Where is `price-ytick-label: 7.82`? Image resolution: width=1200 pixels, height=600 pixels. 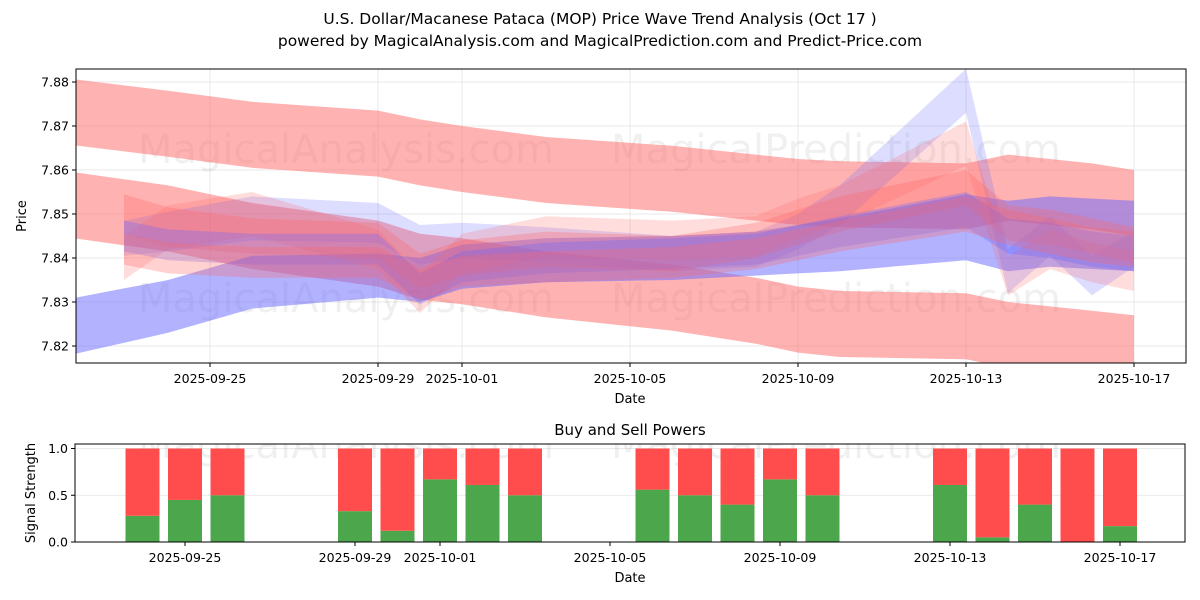
price-ytick-label: 7.82 is located at coordinates (55, 346).